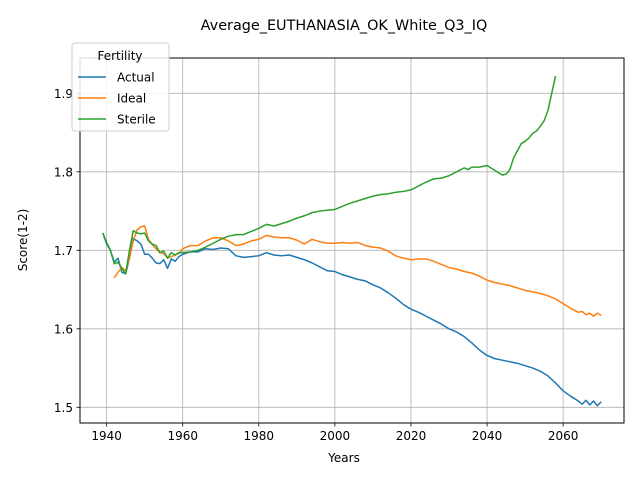 The height and width of the screenshot is (480, 640). What do you see at coordinates (259, 436) in the screenshot?
I see `x-tick-label: 1980` at bounding box center [259, 436].